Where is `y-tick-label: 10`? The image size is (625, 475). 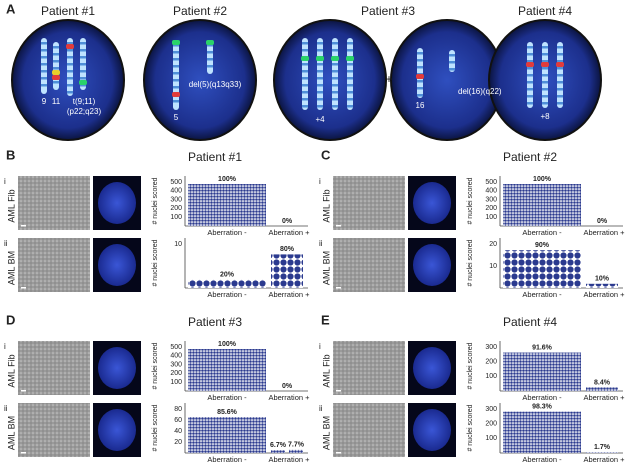 y-tick-label: 10 is located at coordinates (493, 266).